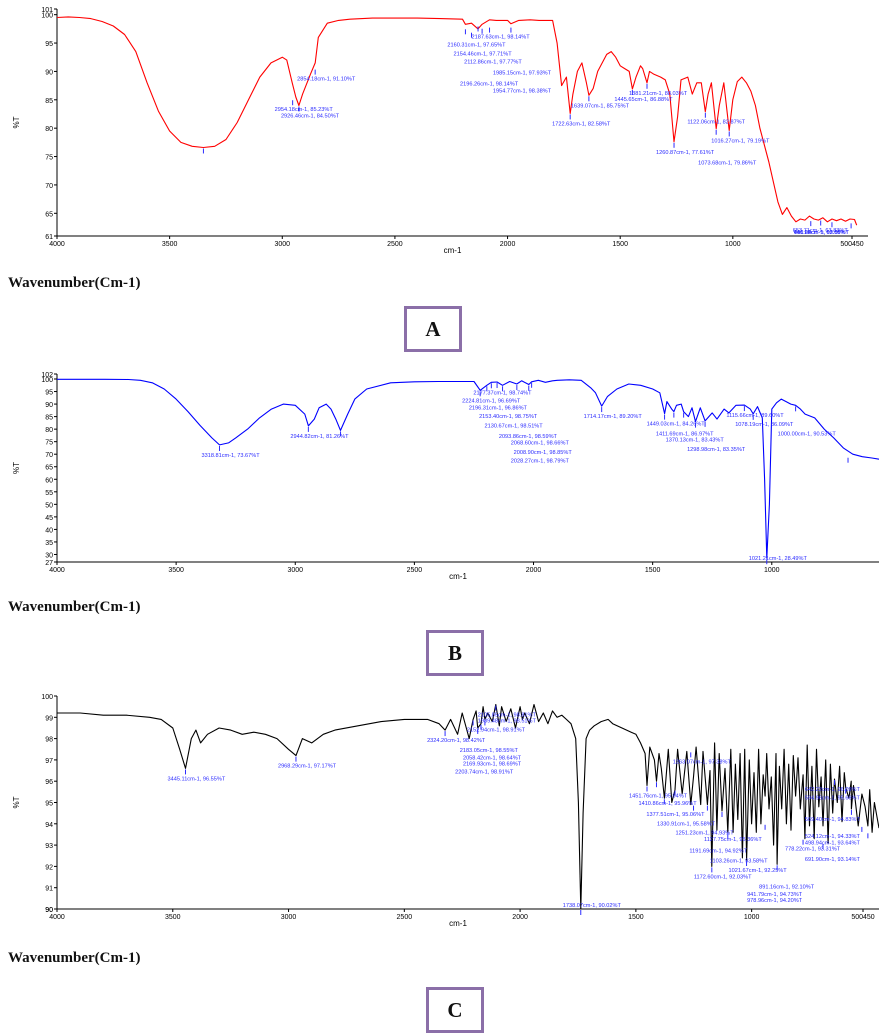  What do you see at coordinates (489, 84) in the screenshot?
I see `peak-annotation: 2196.26cm-1, 98.14%T` at bounding box center [489, 84].